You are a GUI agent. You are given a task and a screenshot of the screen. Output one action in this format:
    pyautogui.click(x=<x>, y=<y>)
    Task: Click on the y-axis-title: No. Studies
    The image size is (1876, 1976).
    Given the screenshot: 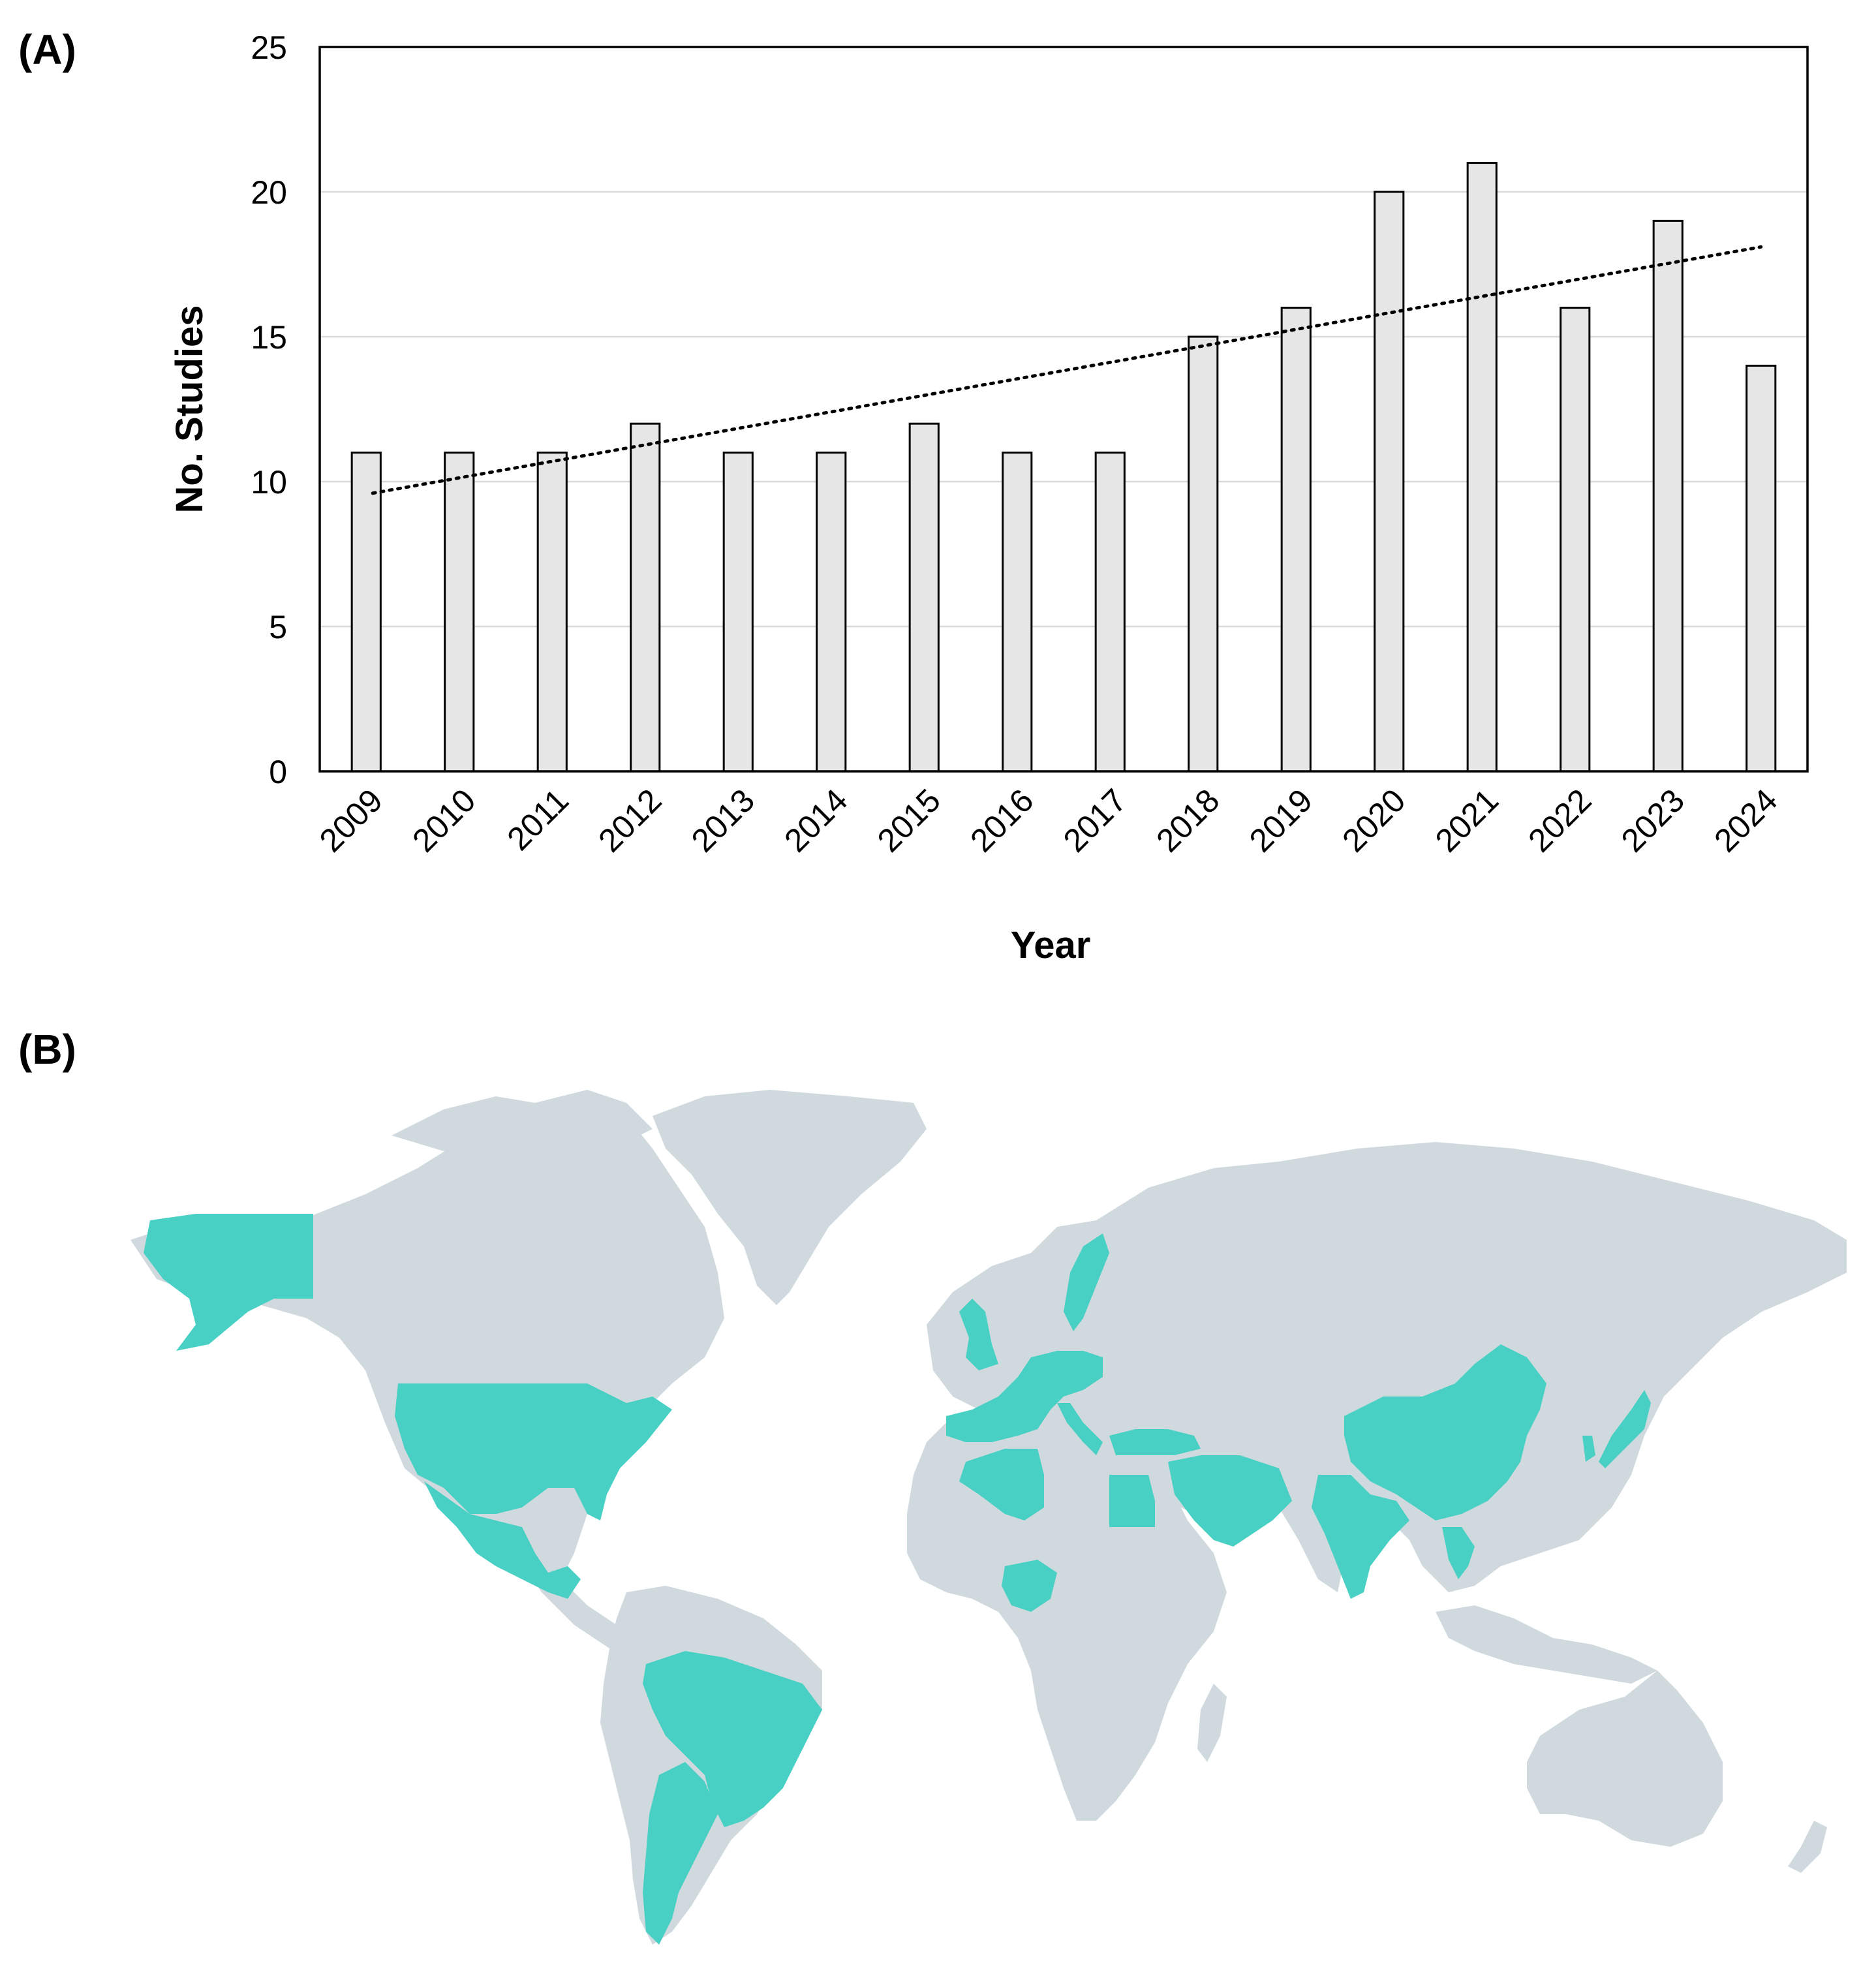 What is the action you would take?
    pyautogui.click(x=189, y=409)
    